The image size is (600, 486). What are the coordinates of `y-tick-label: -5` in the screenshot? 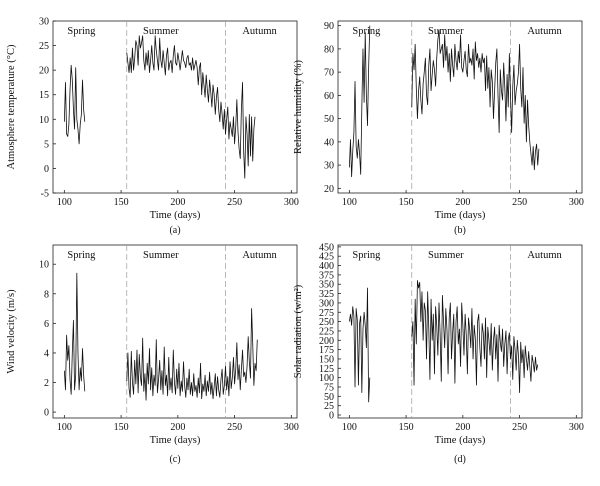 It's located at (45, 194).